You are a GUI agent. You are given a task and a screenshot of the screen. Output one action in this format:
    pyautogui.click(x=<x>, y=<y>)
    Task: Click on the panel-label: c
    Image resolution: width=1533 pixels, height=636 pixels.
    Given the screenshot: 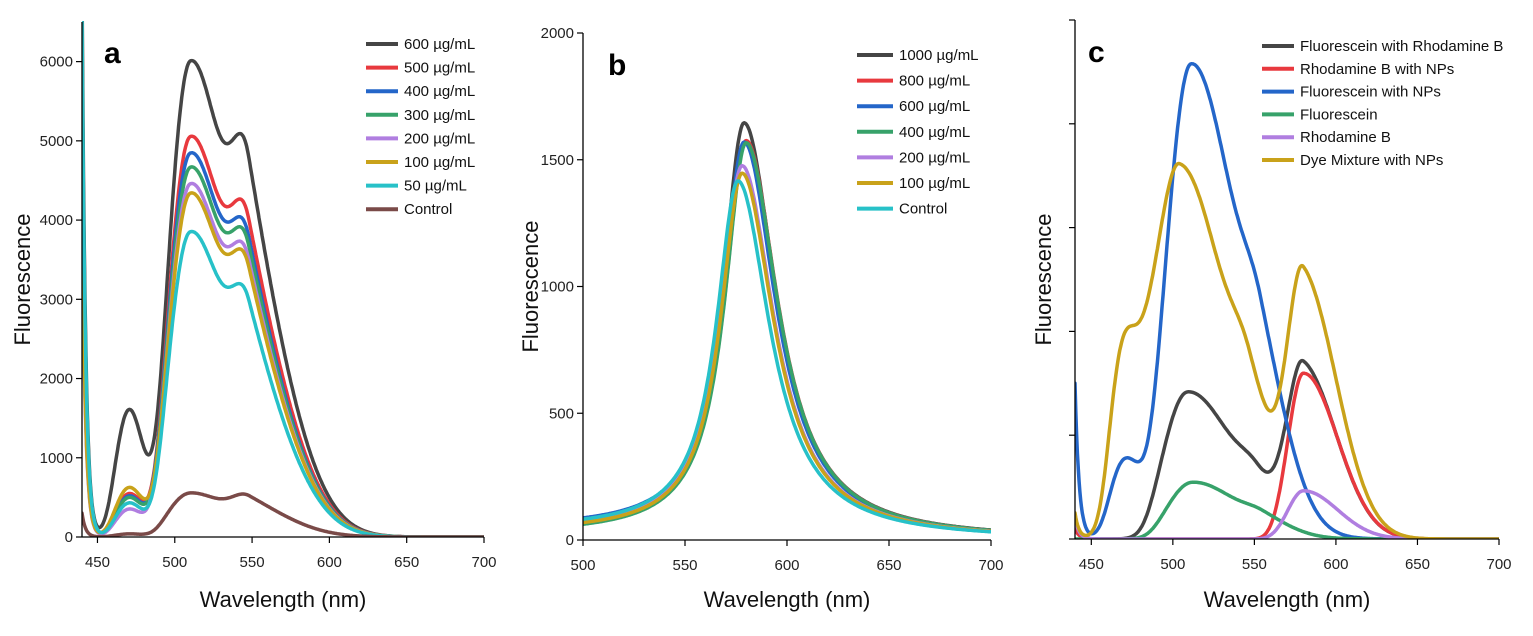 What is the action you would take?
    pyautogui.click(x=1096, y=52)
    